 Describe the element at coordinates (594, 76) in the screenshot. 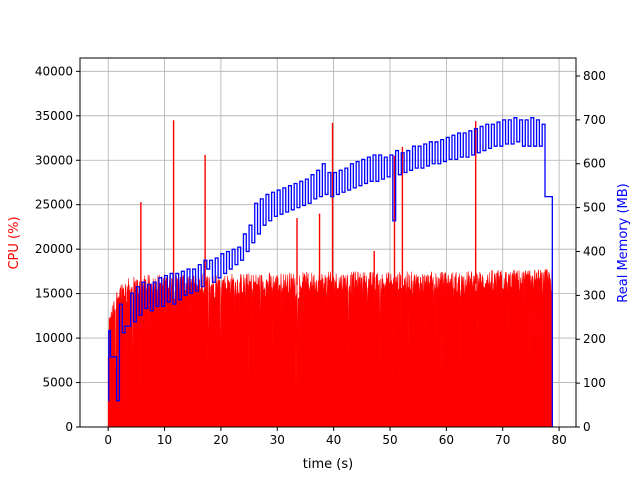

I see `y-right-tick-label: 800` at that location.